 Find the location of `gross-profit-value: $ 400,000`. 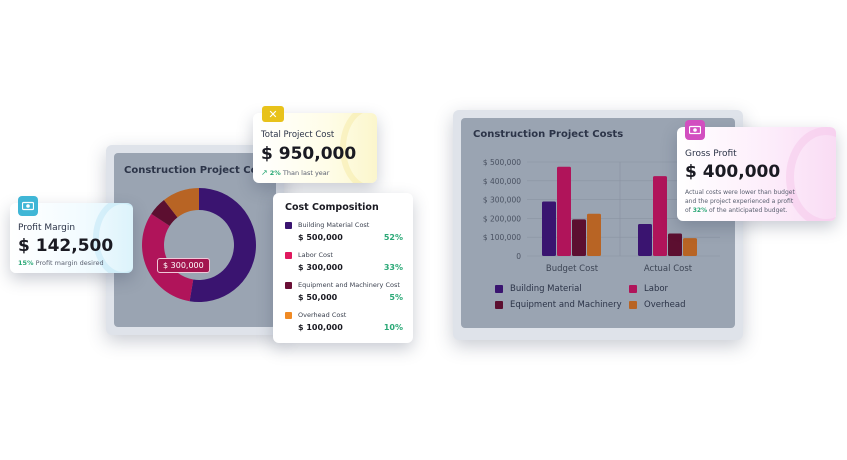

gross-profit-value: $ 400,000 is located at coordinates (733, 172).